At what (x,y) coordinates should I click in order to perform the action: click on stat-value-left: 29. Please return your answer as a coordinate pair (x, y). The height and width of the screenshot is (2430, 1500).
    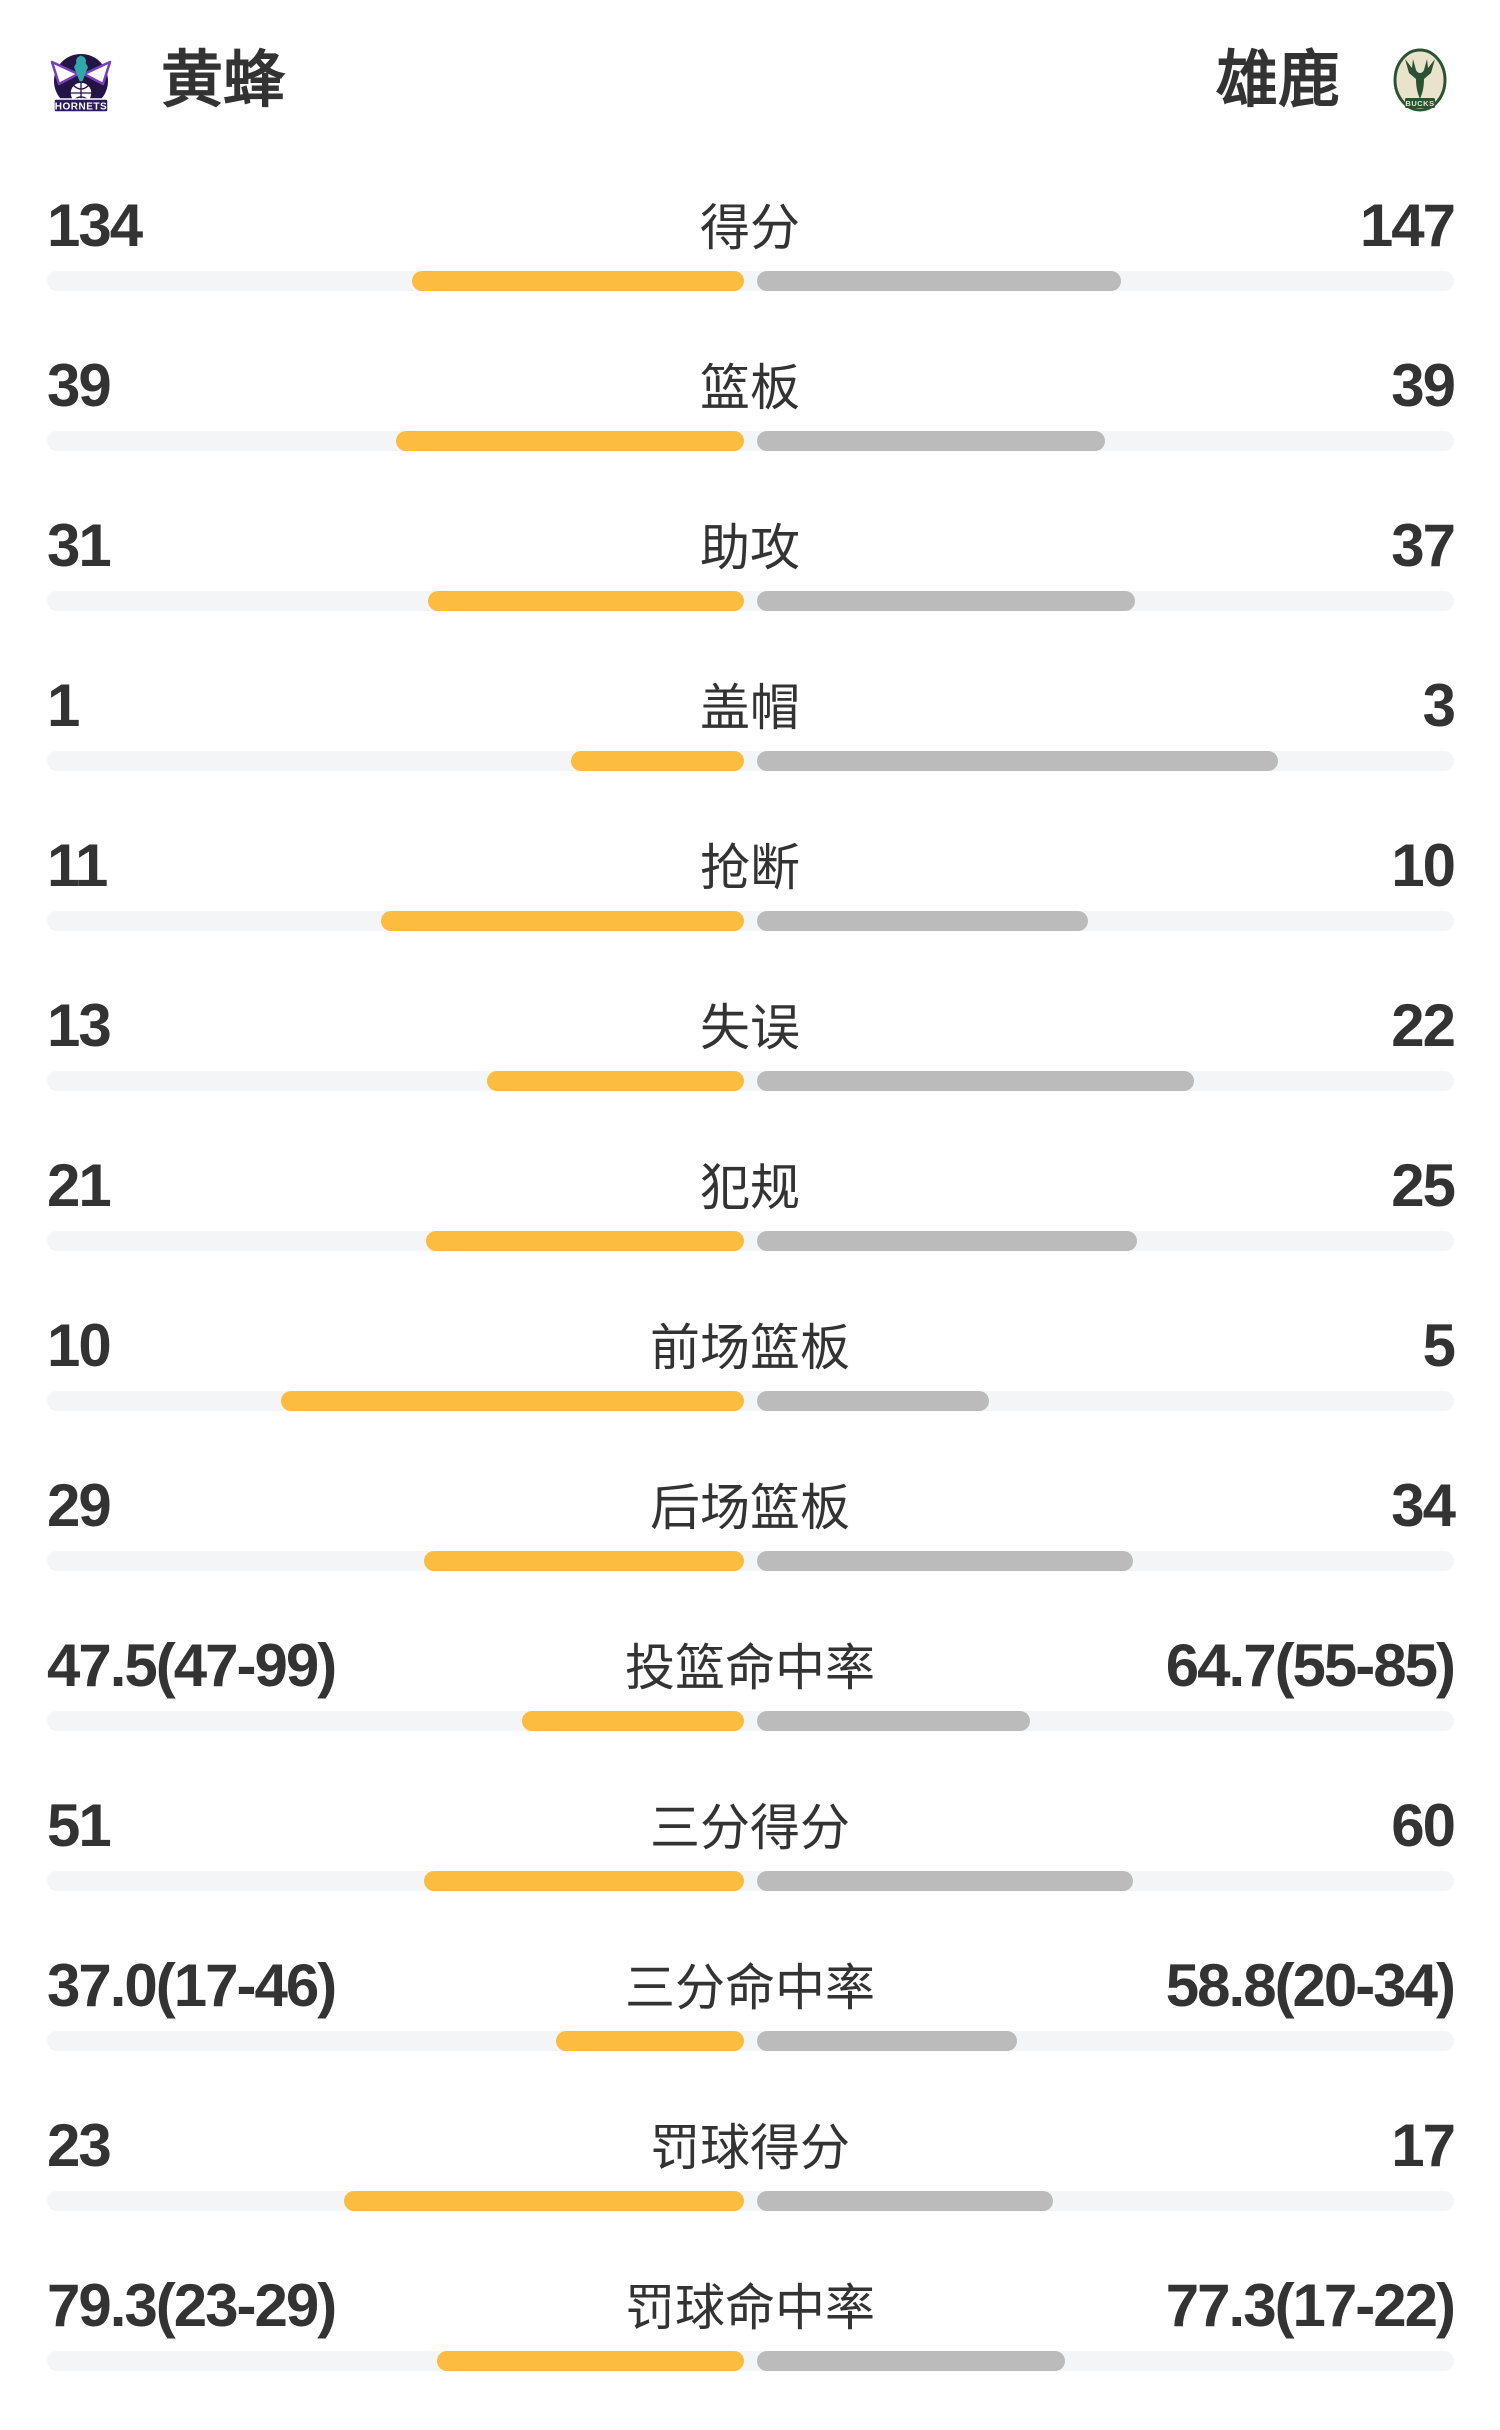
    Looking at the image, I should click on (79, 1505).